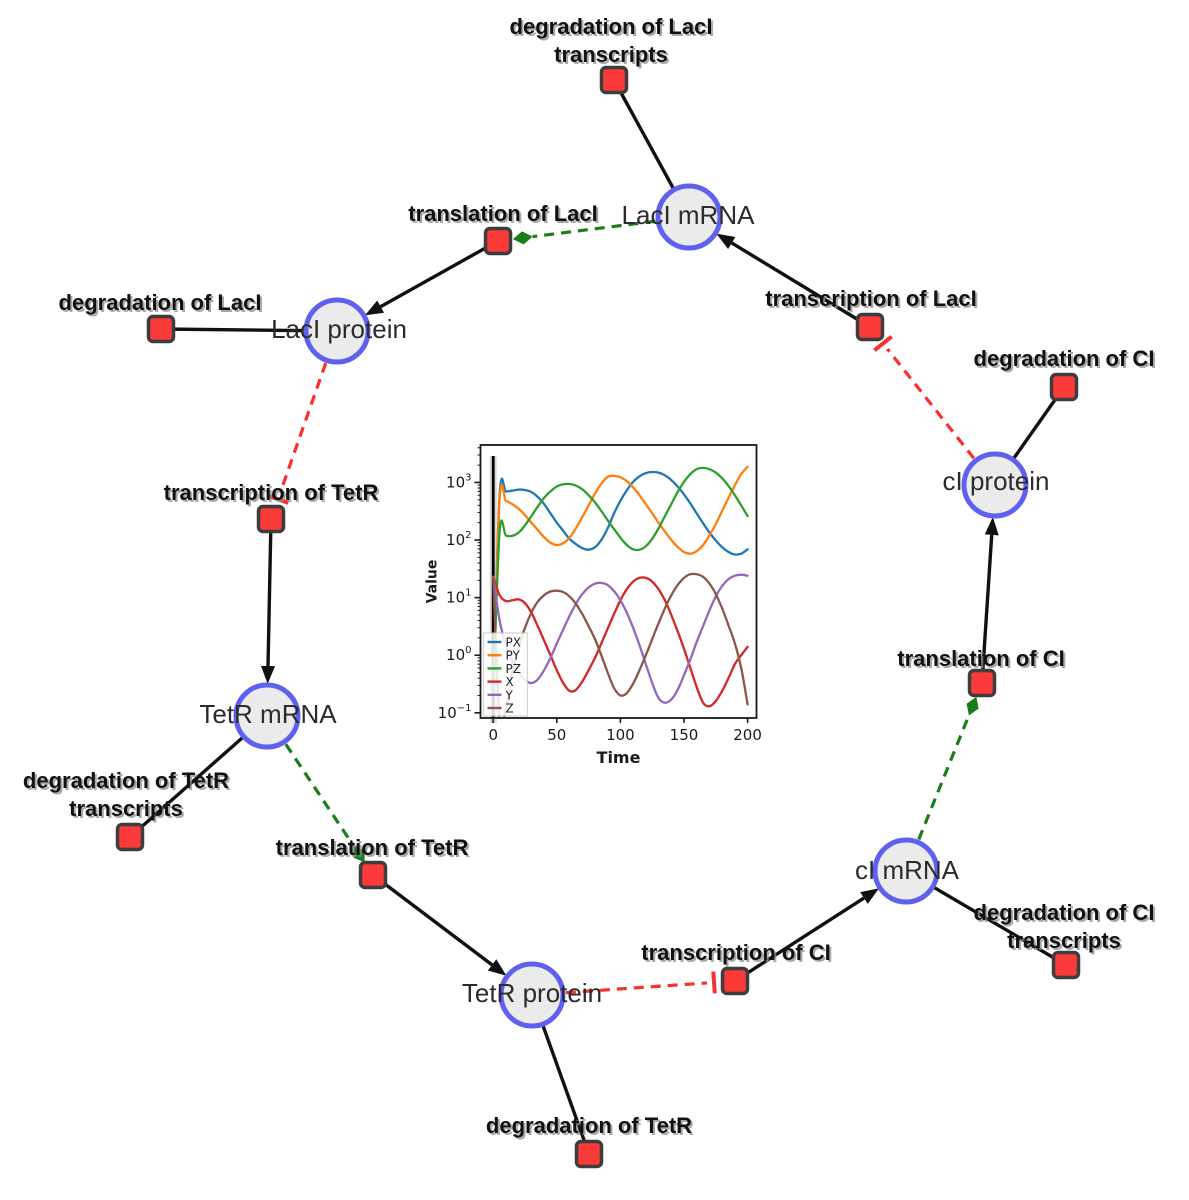  What do you see at coordinates (735, 952) in the screenshot?
I see `reaction-label-transcr_ci-line0: transcription of CI` at bounding box center [735, 952].